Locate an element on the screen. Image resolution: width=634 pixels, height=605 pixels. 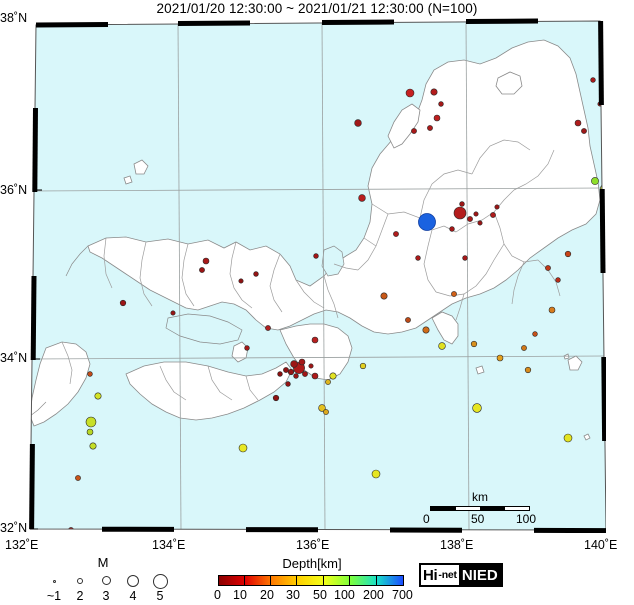
epicenter-marker-deep is located at coordinates (427, 222).